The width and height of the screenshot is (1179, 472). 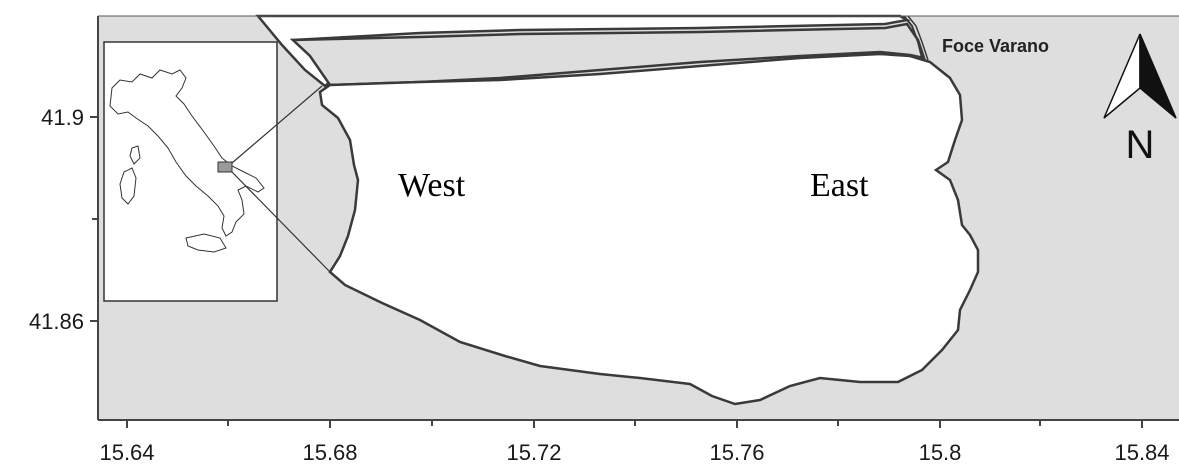 I want to click on y-tick-label-1: 41.86, so click(x=56, y=321).